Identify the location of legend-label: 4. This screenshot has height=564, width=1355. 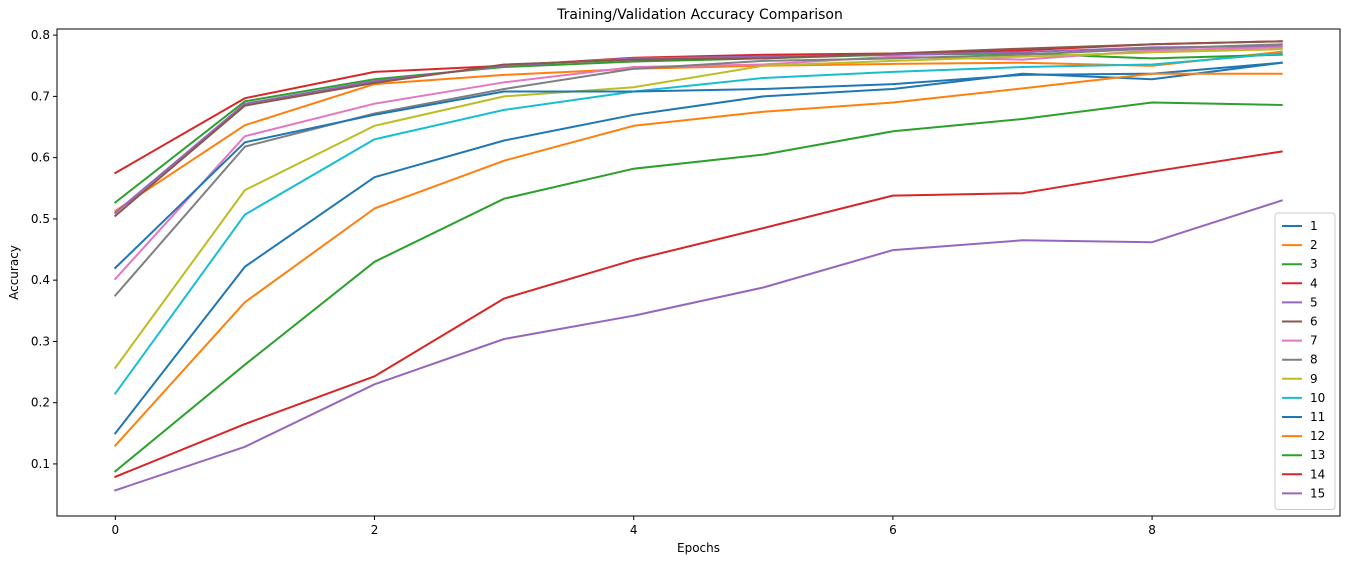
(1314, 283).